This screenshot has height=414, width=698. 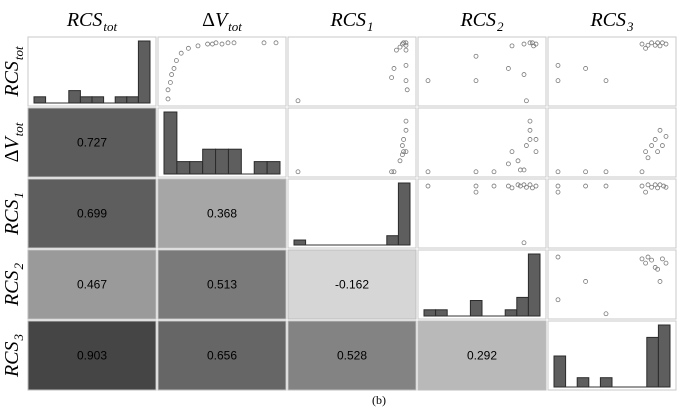 What do you see at coordinates (350, 21) in the screenshot?
I see `column-headers: RCStot ΔVtot RCS1 RCS2 RCS3` at bounding box center [350, 21].